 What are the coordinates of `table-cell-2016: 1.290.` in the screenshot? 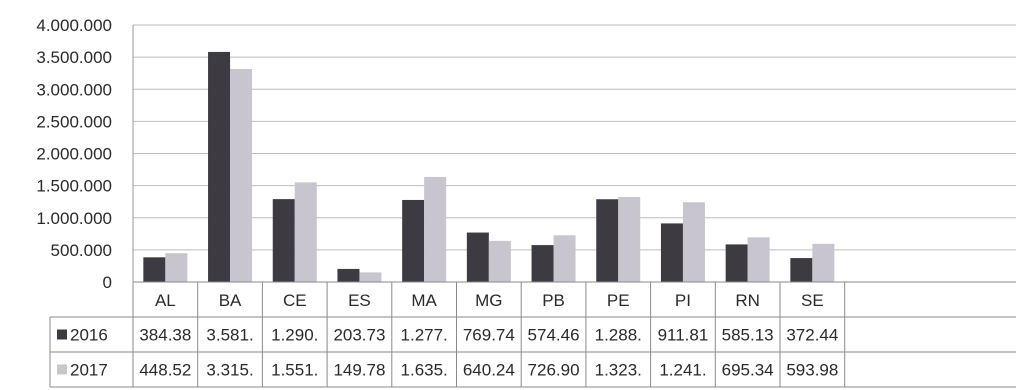 It's located at (294, 335).